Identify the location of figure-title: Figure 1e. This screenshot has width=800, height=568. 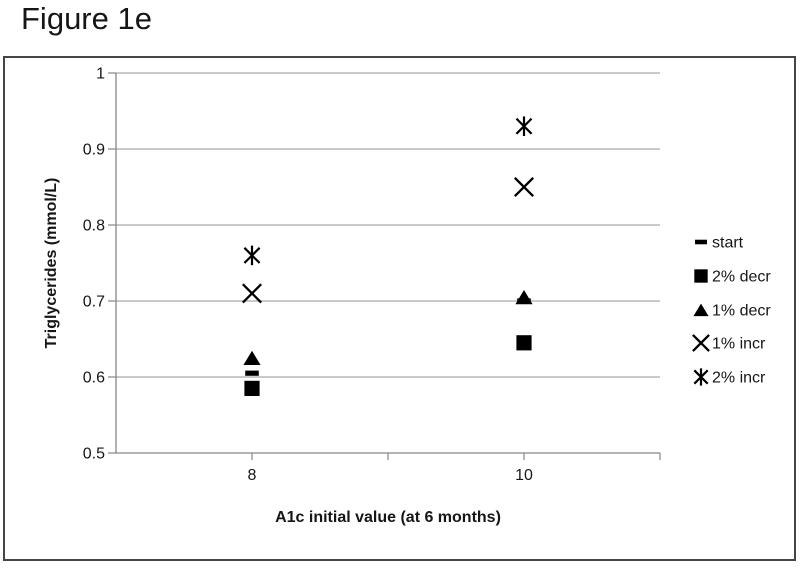
(86, 18).